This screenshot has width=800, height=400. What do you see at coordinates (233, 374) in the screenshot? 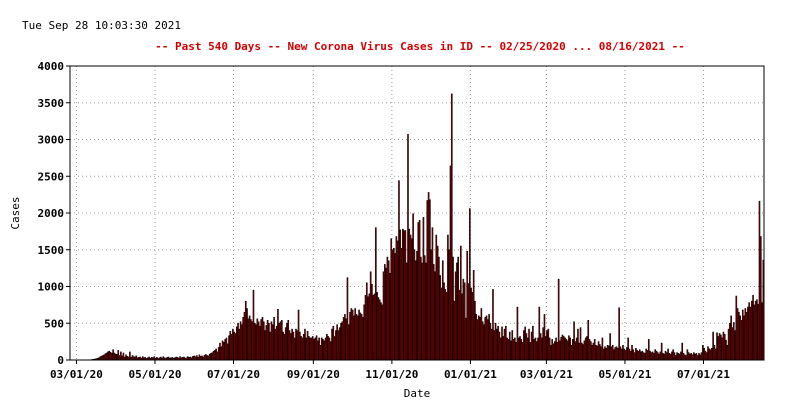
I see `x-tick-label: 07/01/20` at bounding box center [233, 374].